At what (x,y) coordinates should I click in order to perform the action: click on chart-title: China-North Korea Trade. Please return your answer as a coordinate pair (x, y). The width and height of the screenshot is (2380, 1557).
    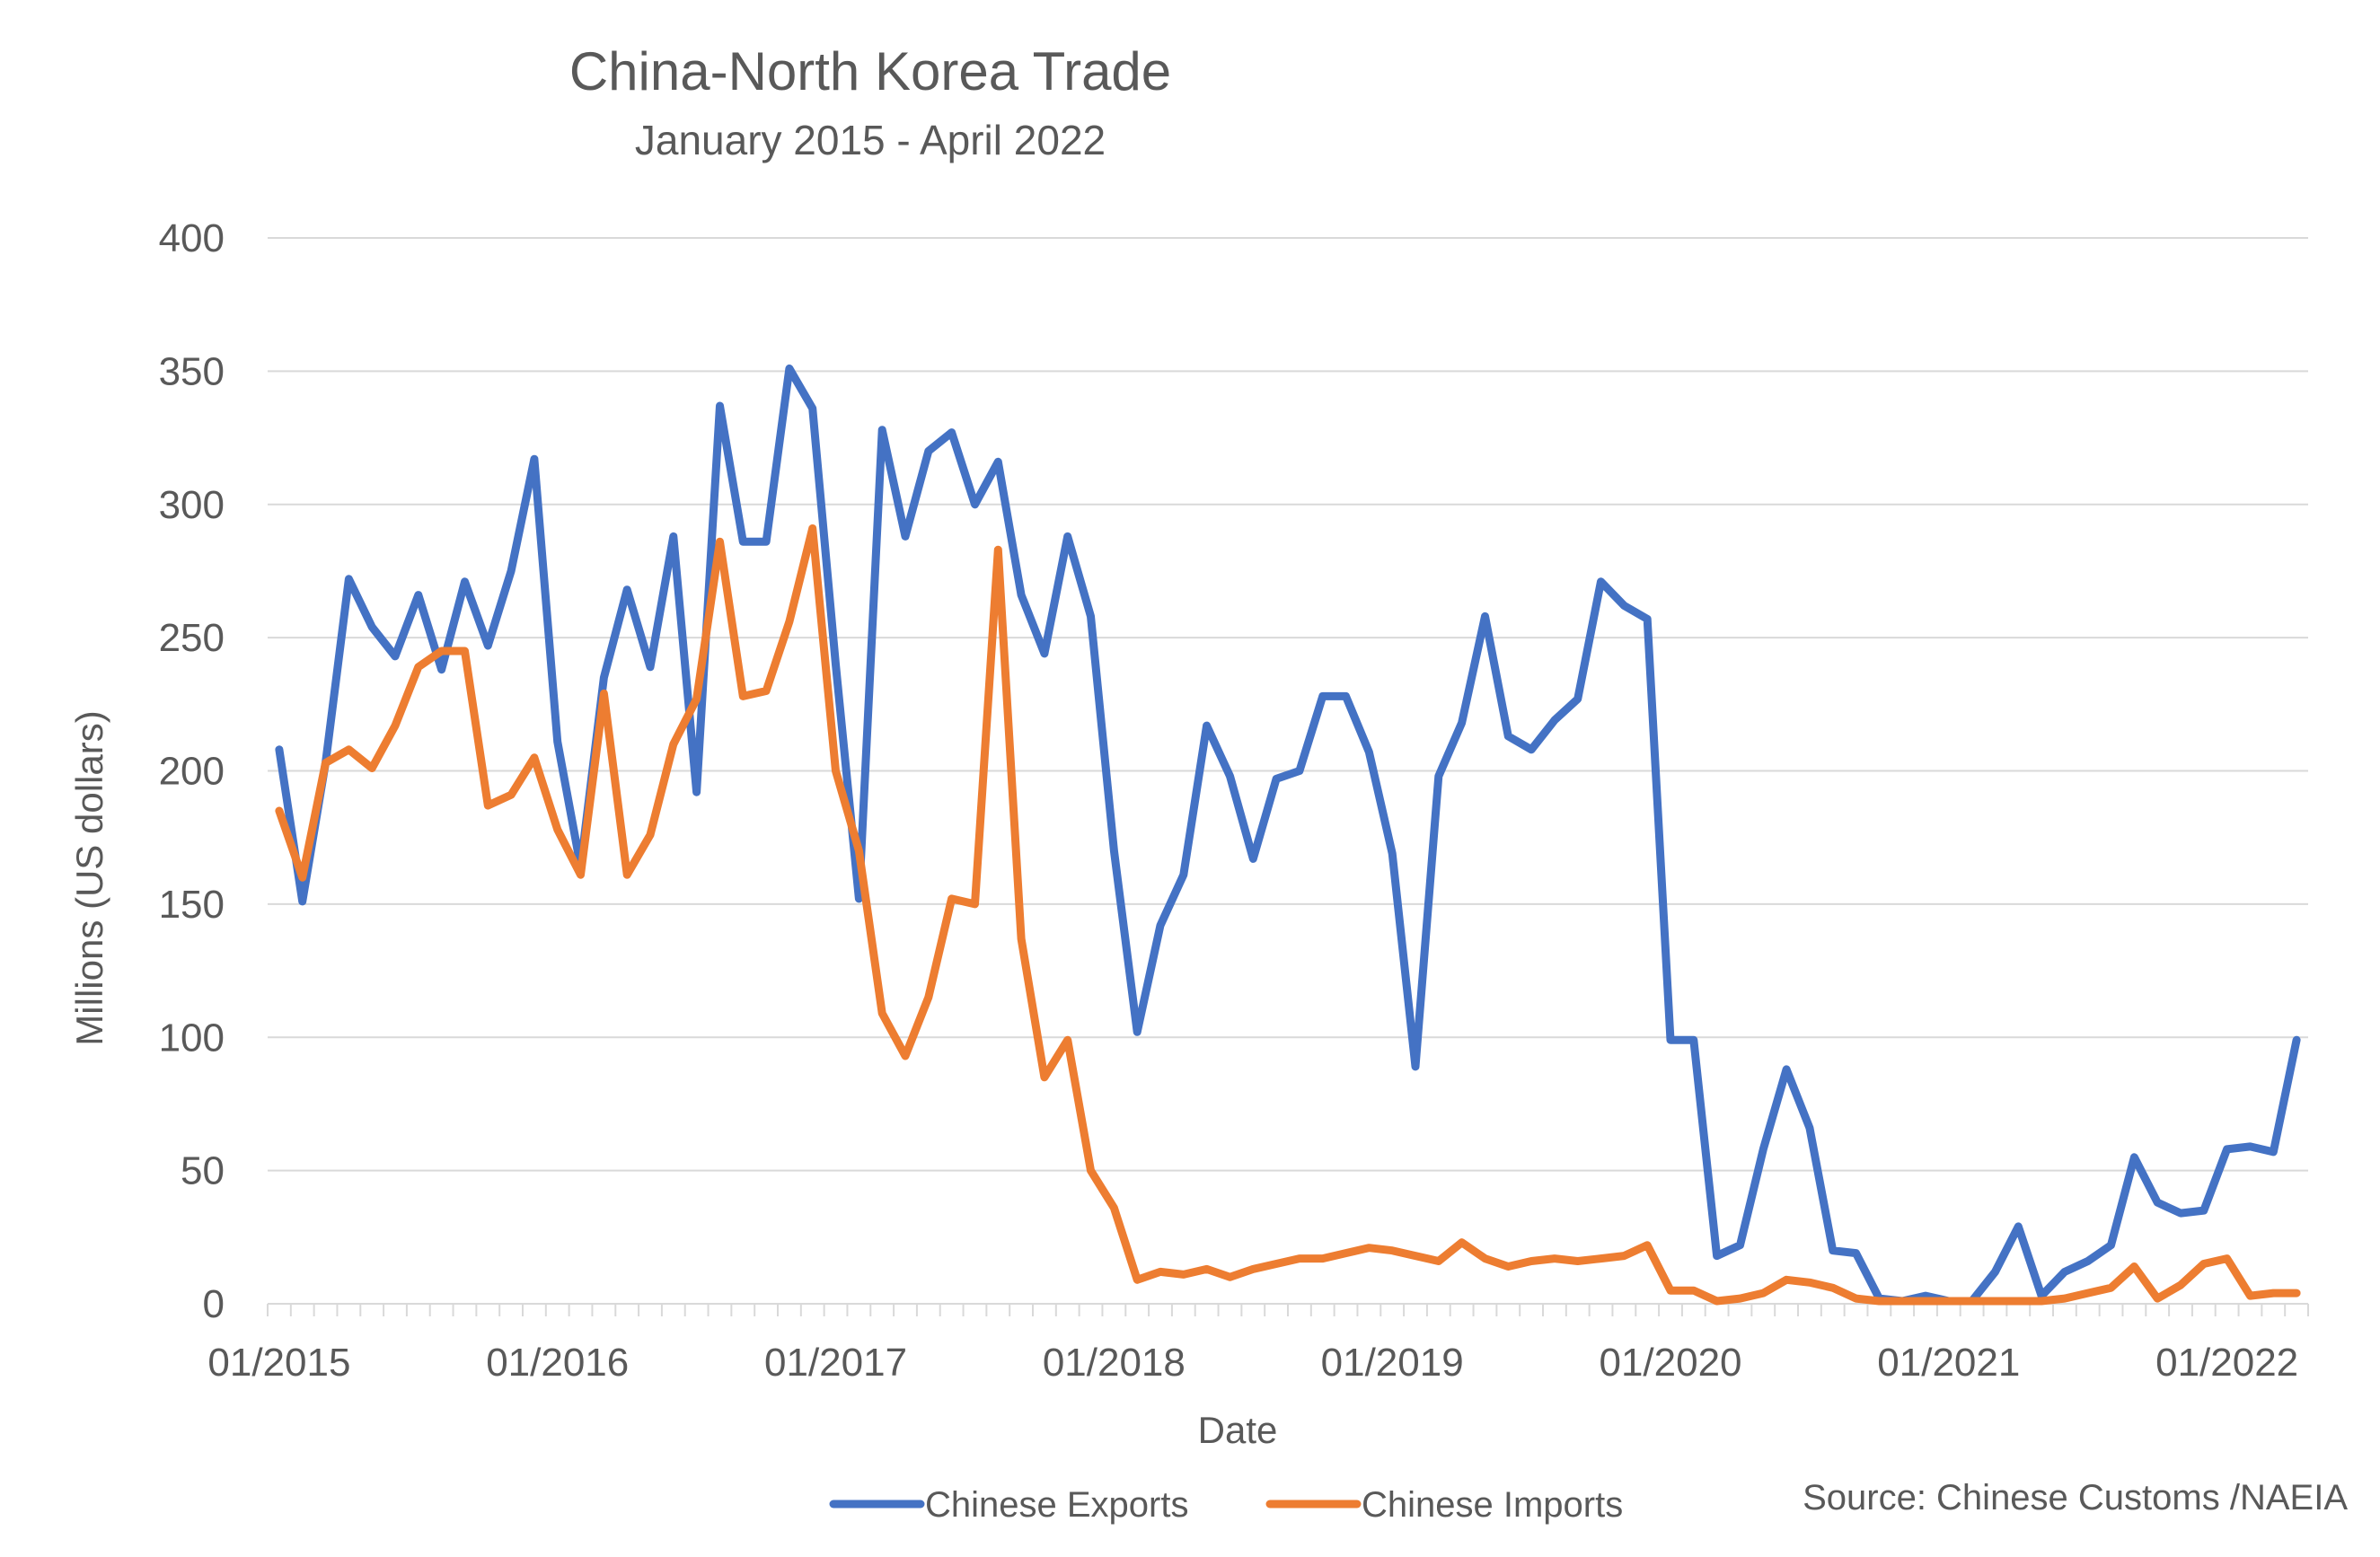
    Looking at the image, I should click on (870, 71).